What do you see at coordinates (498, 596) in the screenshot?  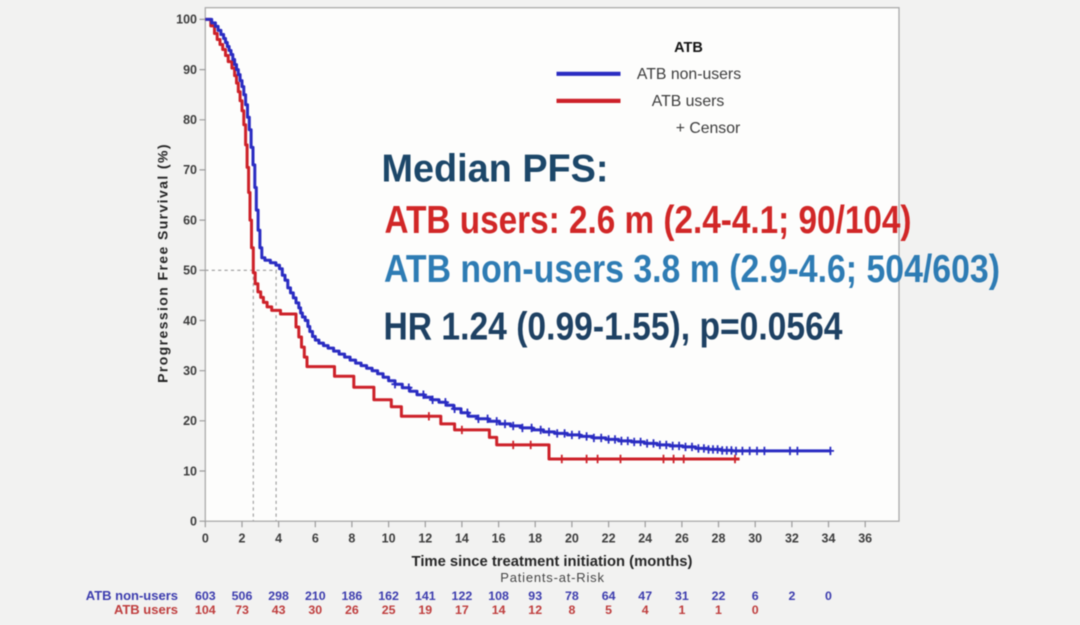 I see `svg-text: 108` at bounding box center [498, 596].